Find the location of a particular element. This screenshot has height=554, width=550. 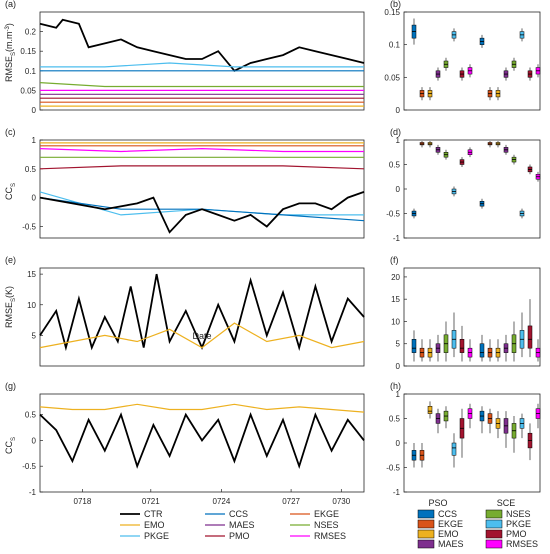

ytick-label-c-3: 1 is located at coordinates (34, 140).